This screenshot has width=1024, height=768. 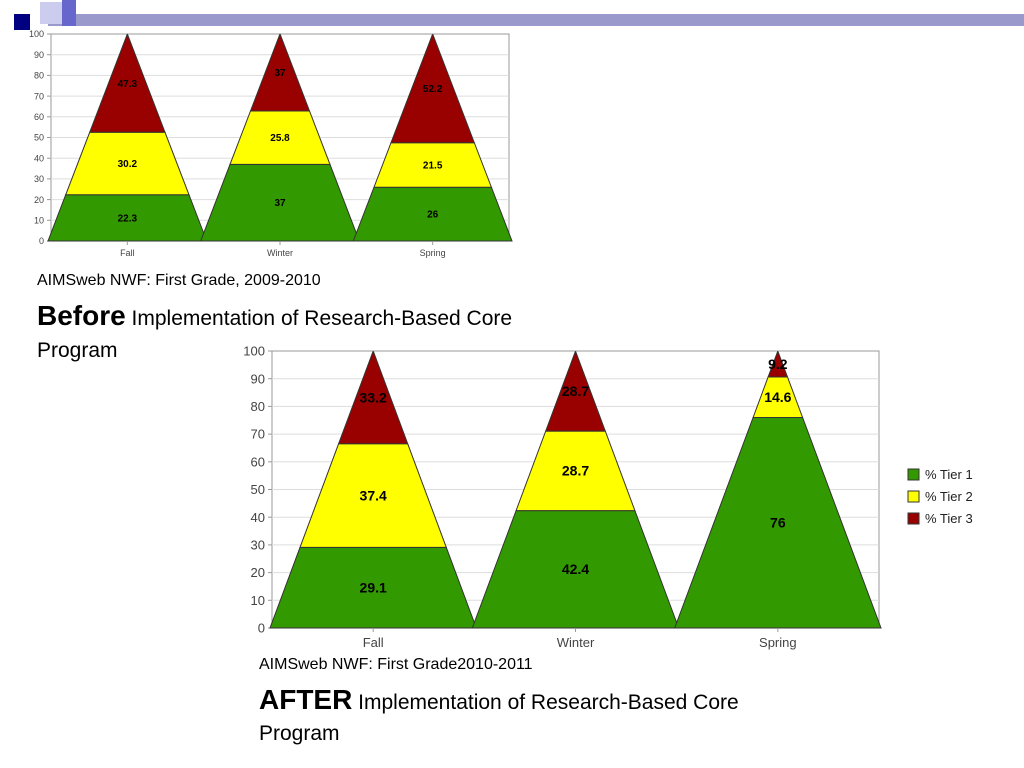 What do you see at coordinates (545, 702) in the screenshot?
I see `after-caption-rest: Implementation of Research-Based Core` at bounding box center [545, 702].